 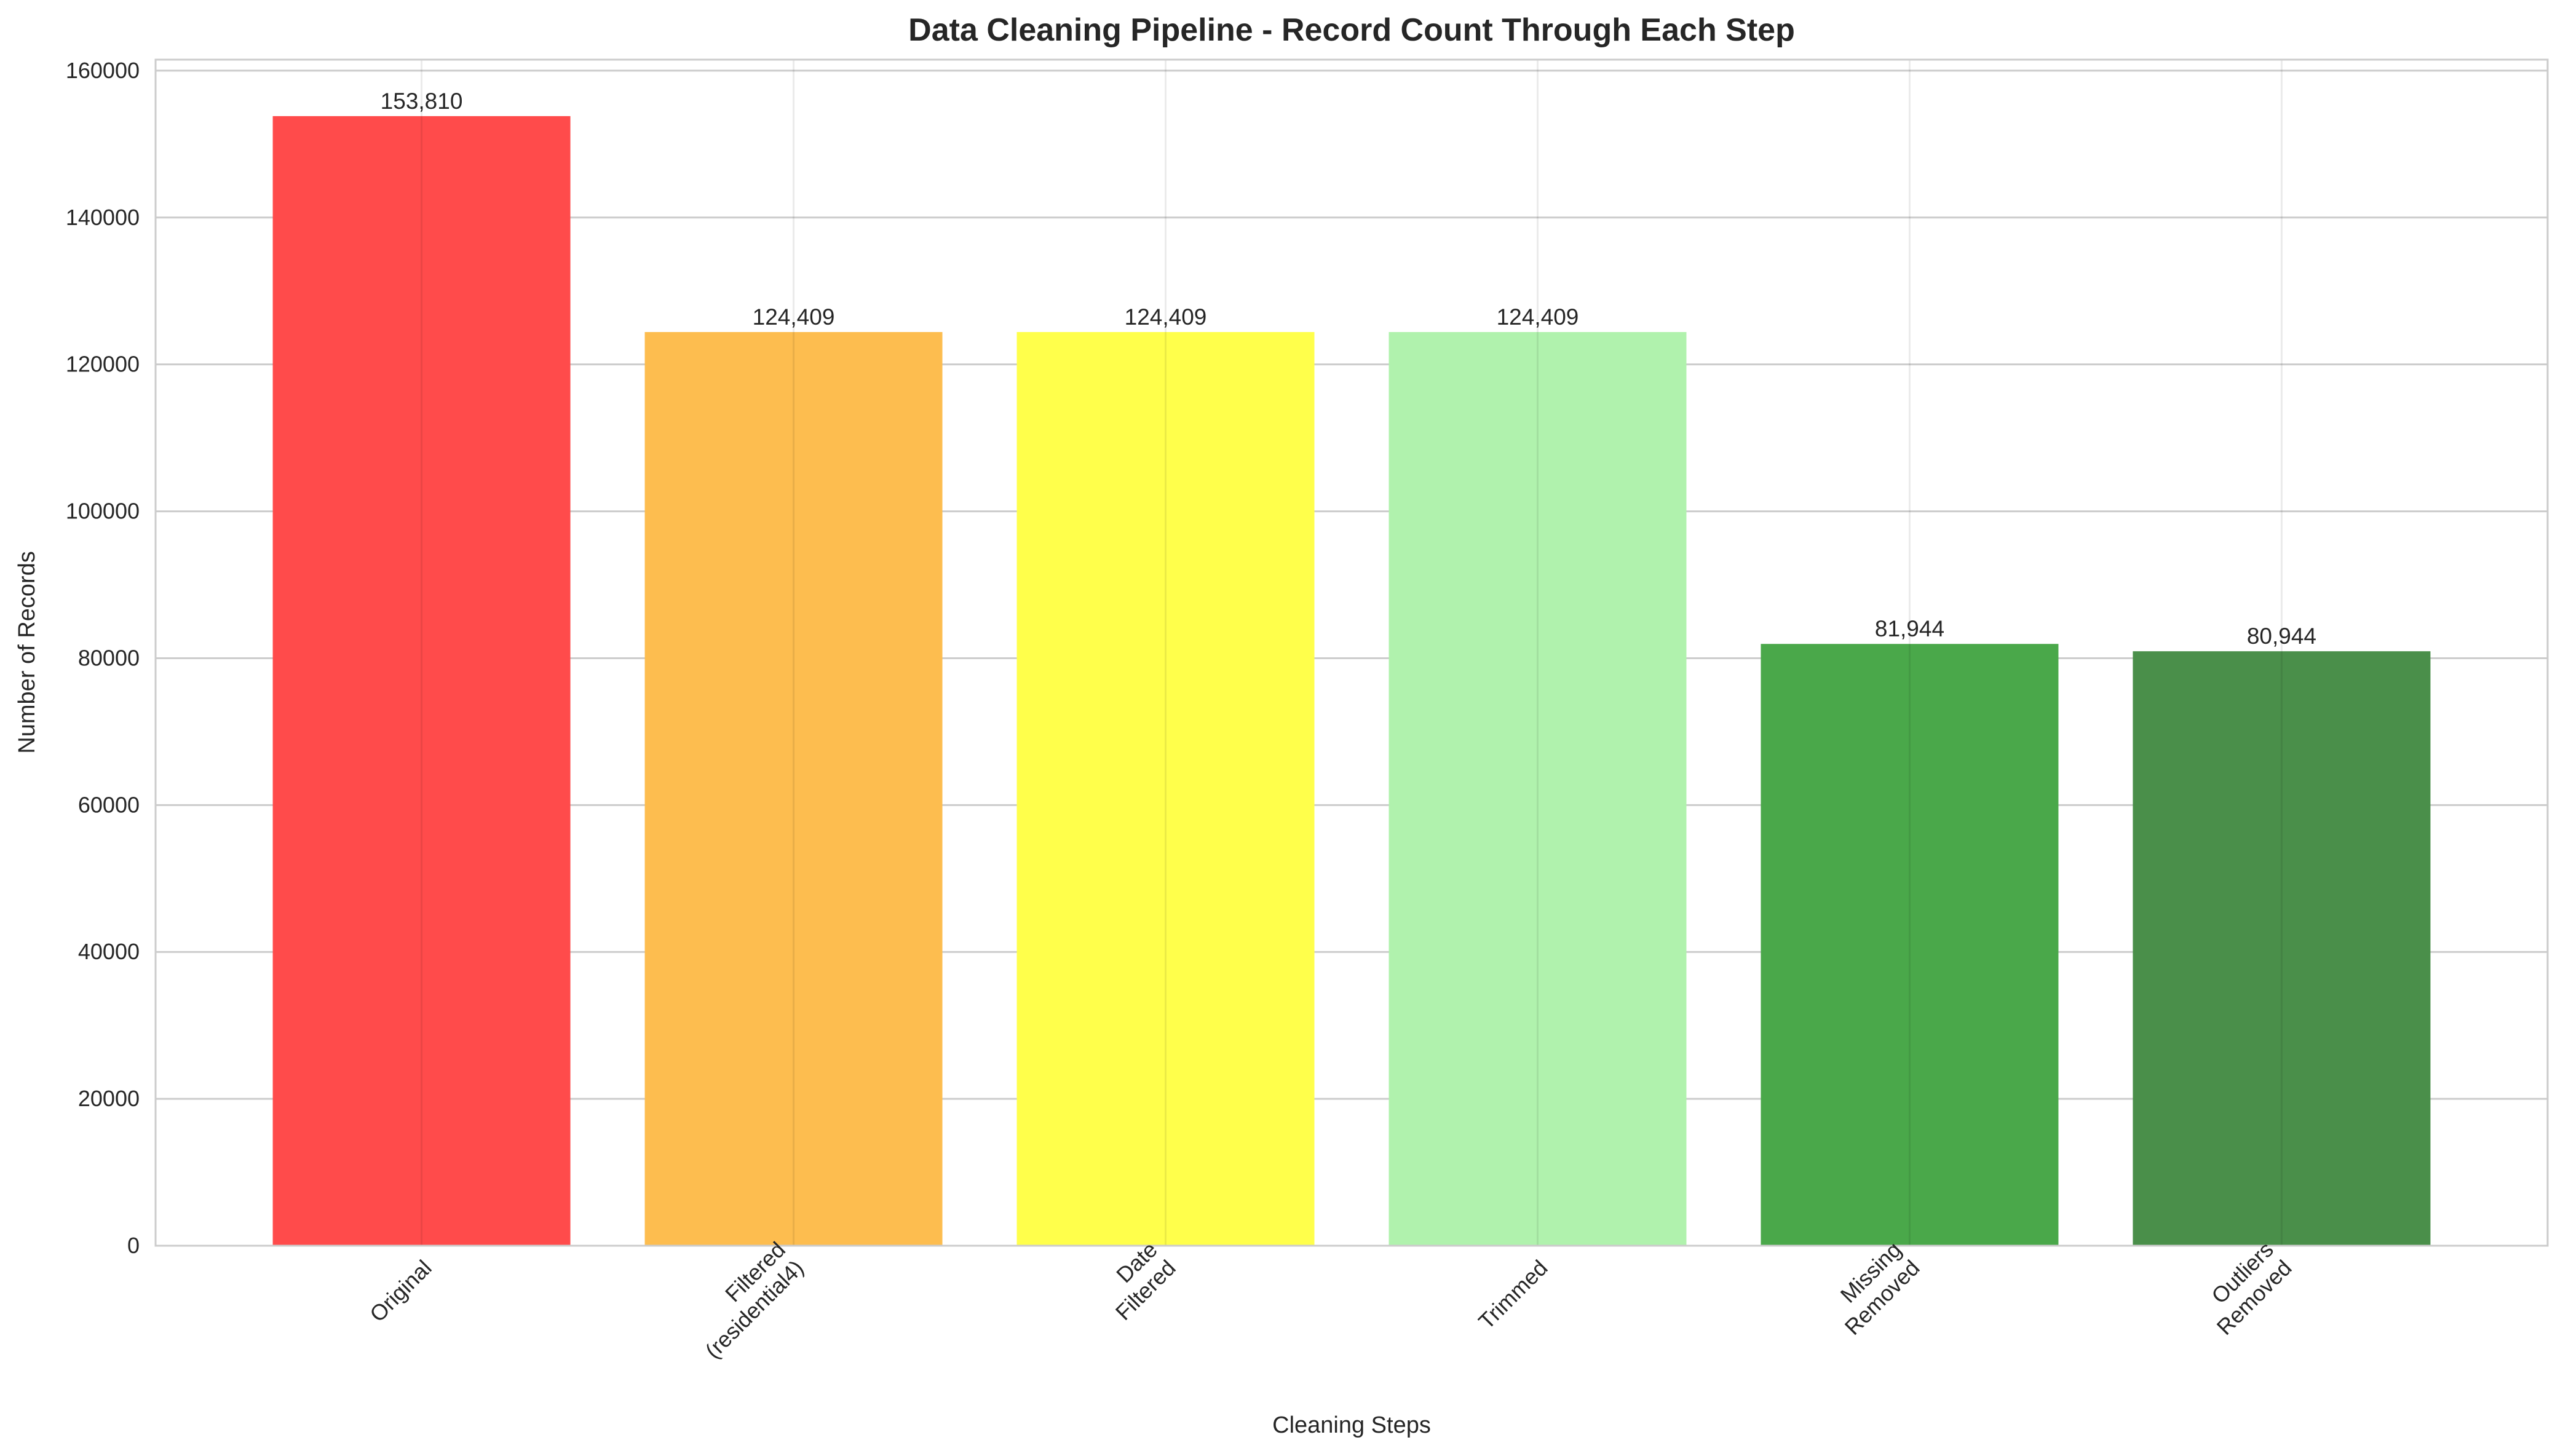 I want to click on bar-value-label: 81,944, so click(x=1909, y=628).